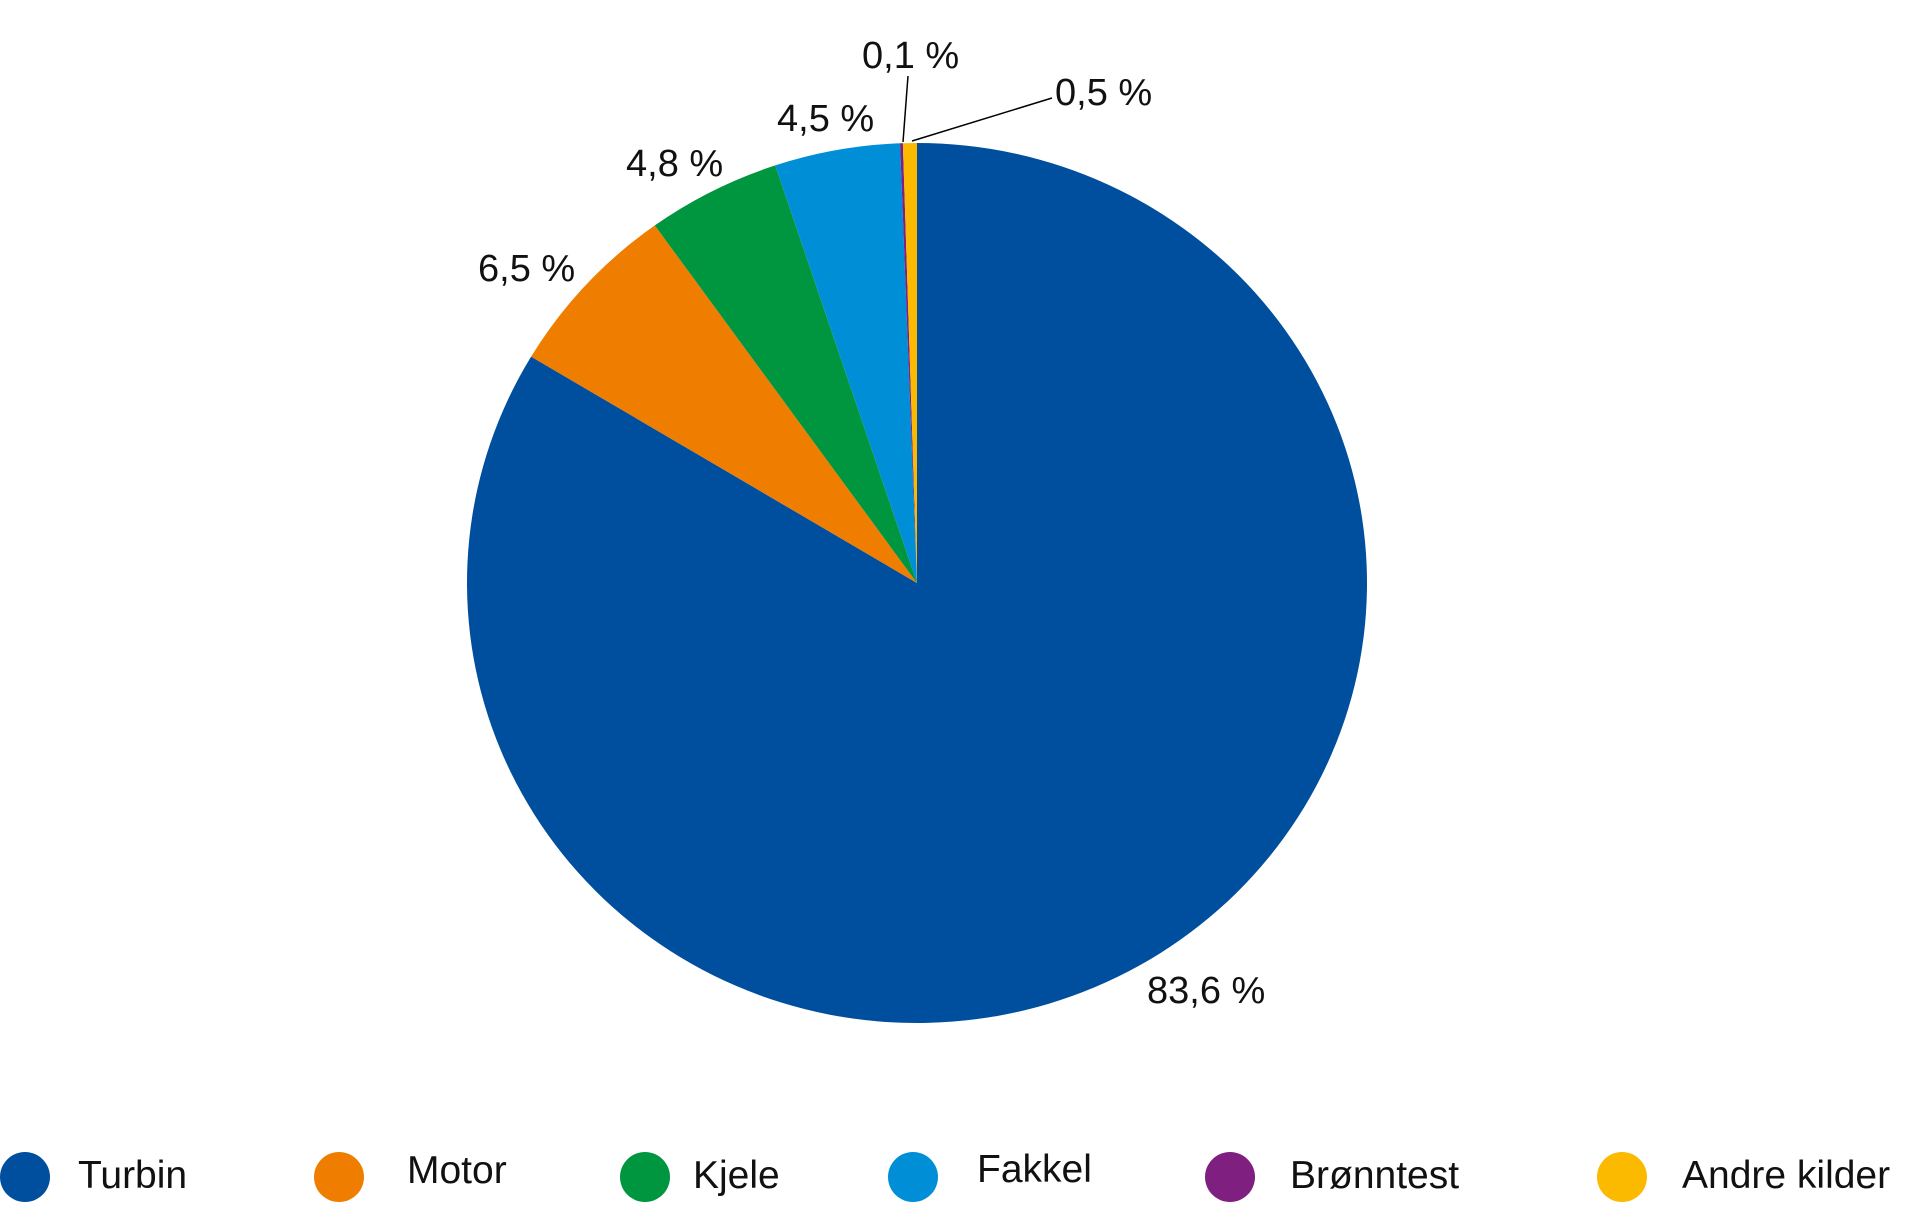 The width and height of the screenshot is (1920, 1229). Describe the element at coordinates (1786, 1175) in the screenshot. I see `legend-label: Andre kilder` at that location.